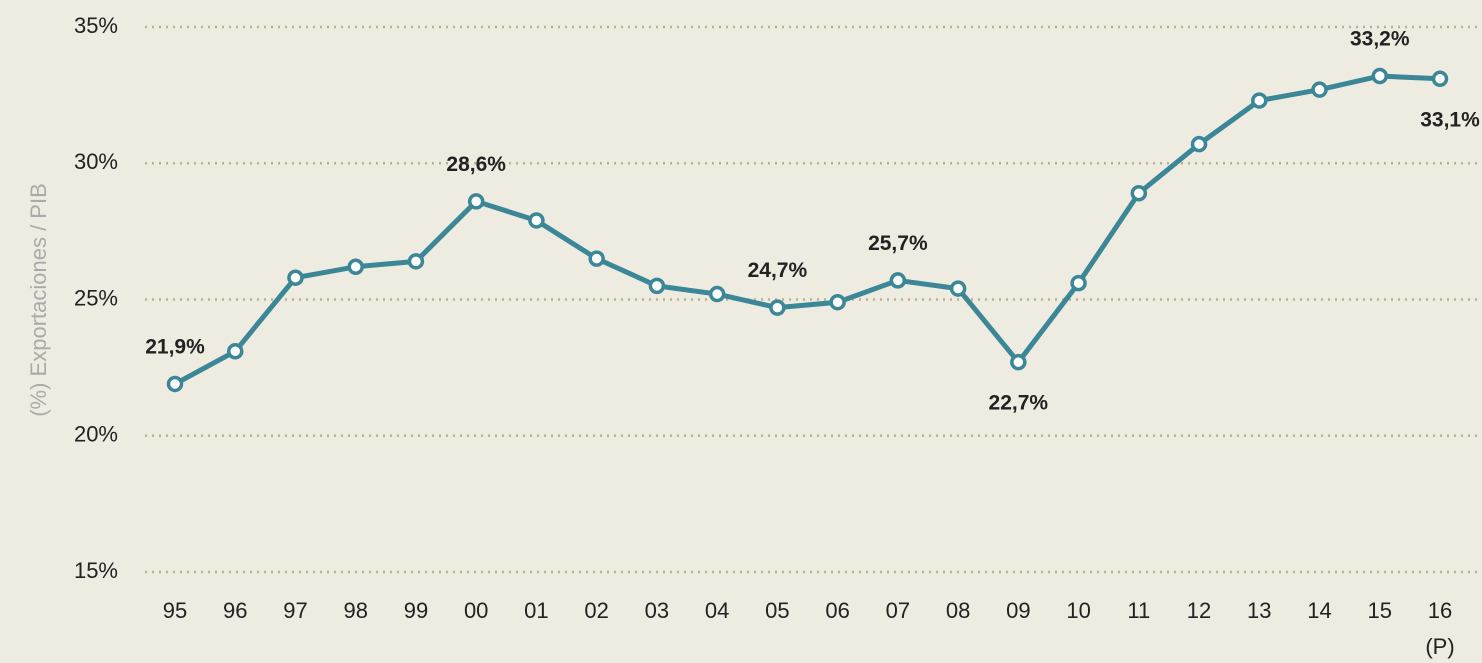 The image size is (1482, 663). What do you see at coordinates (1450, 119) in the screenshot?
I see `data-label: 33,1%` at bounding box center [1450, 119].